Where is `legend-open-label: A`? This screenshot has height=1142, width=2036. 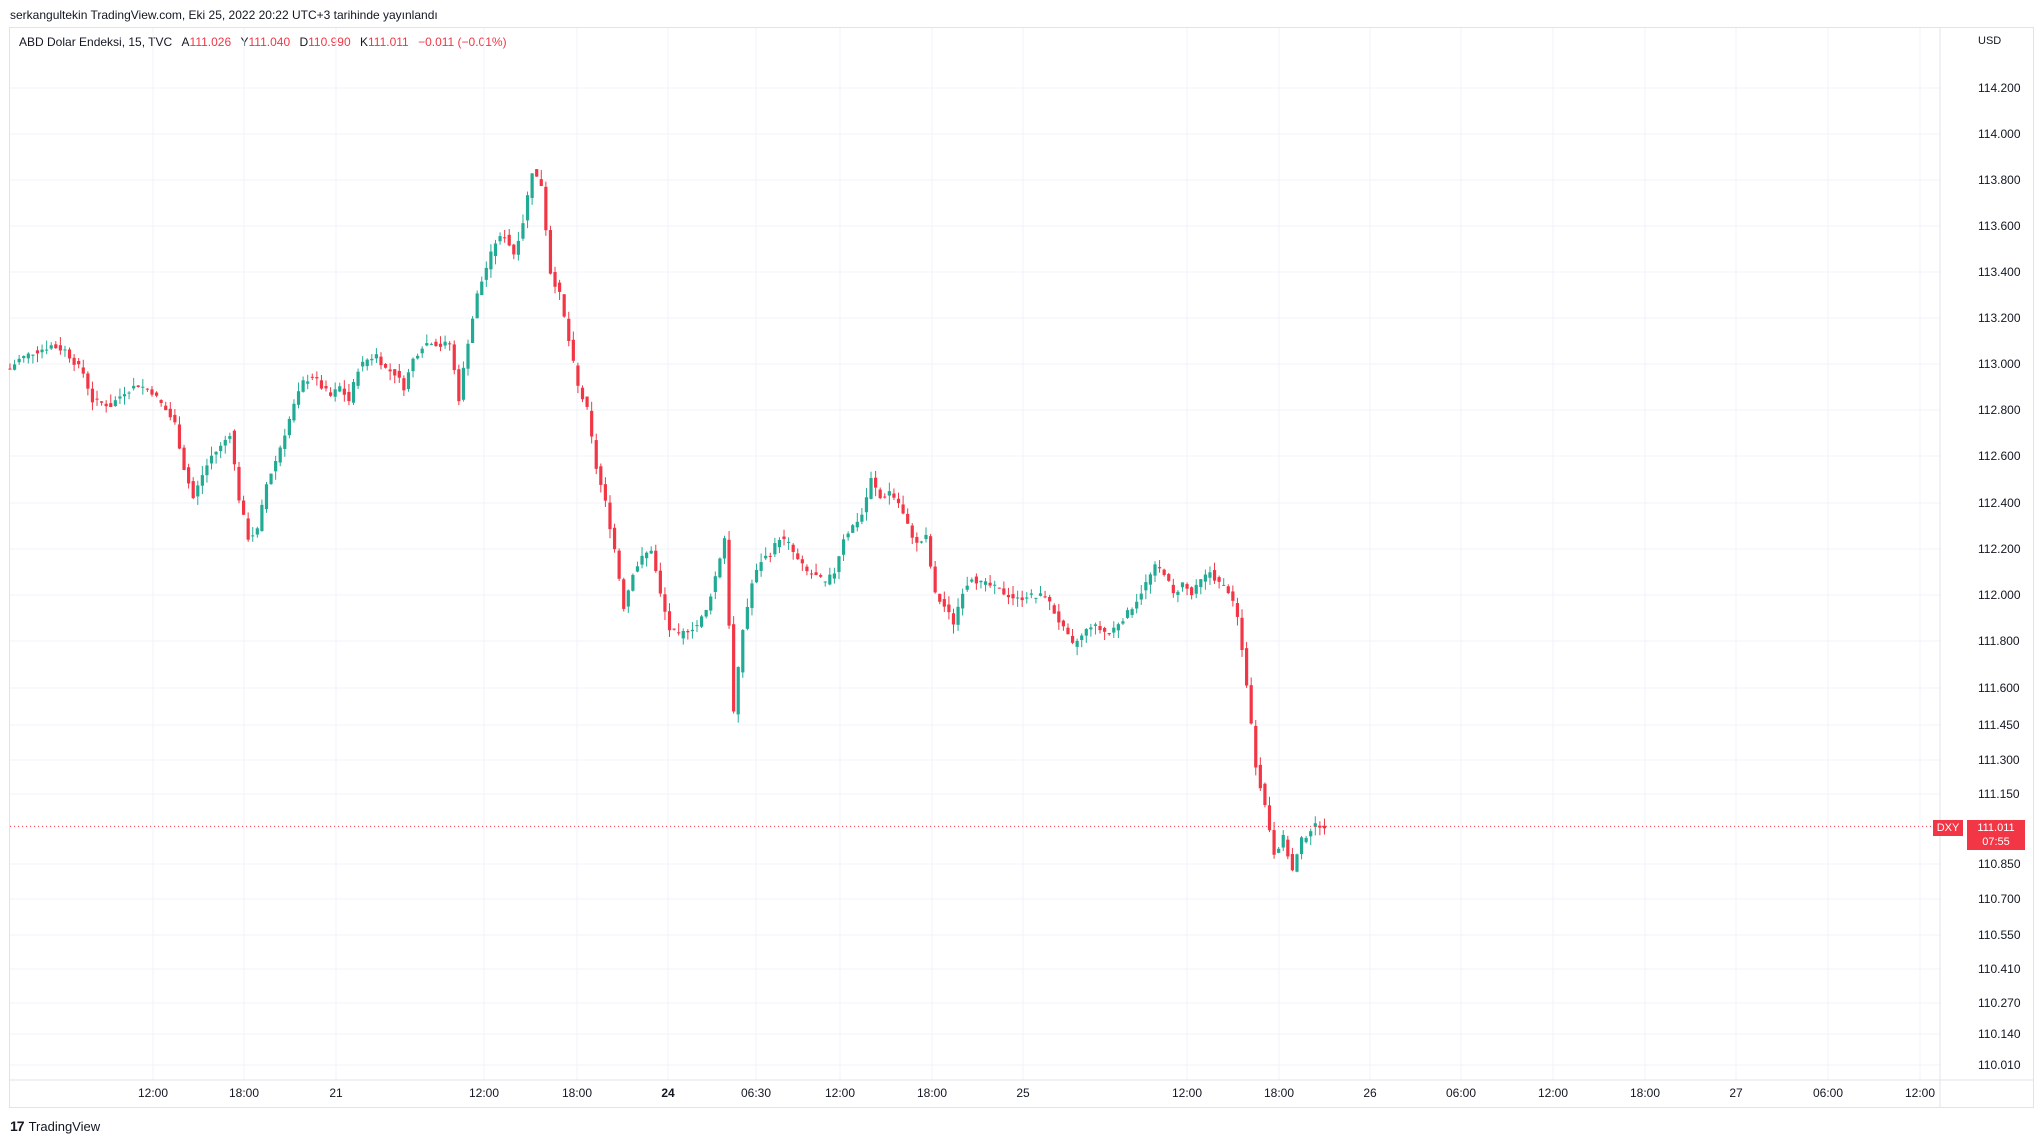
legend-open-label: A is located at coordinates (185, 42).